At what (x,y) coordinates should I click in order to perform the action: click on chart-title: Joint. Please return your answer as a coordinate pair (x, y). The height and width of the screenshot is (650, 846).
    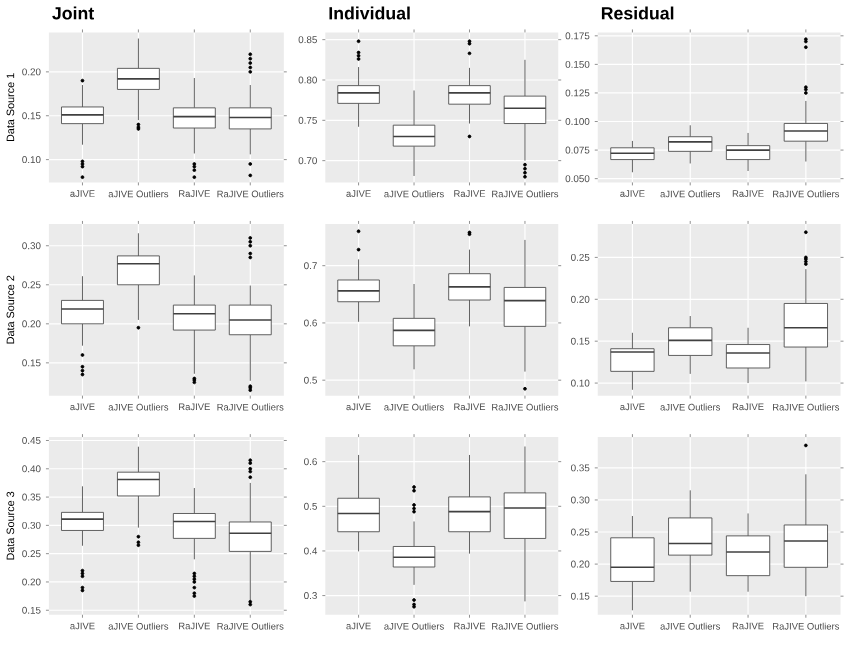
    Looking at the image, I should click on (73, 13).